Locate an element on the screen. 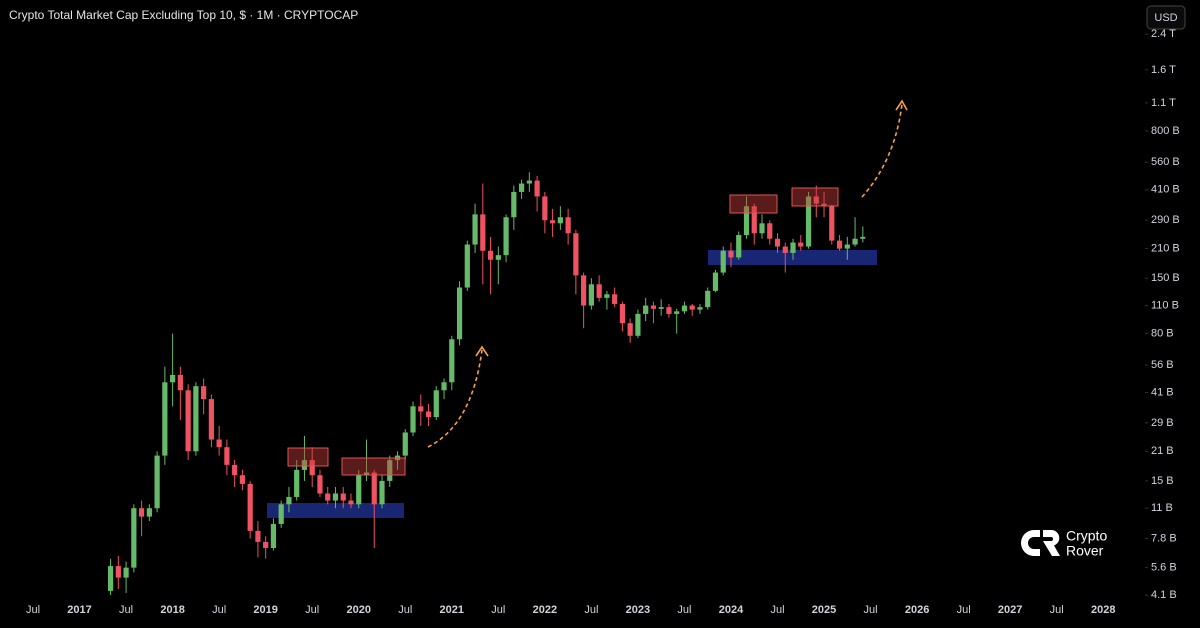 The image size is (1200, 628). y-tick-label: 15 B is located at coordinates (1162, 481).